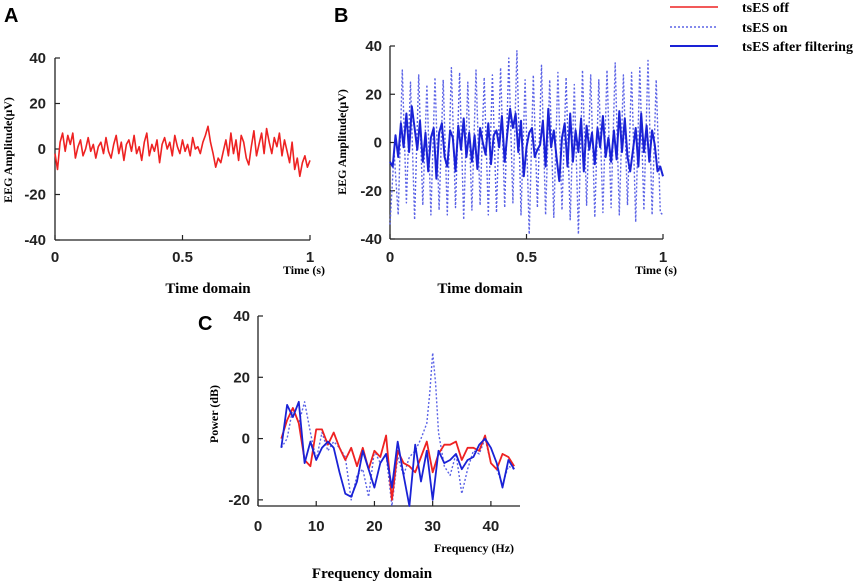 The height and width of the screenshot is (583, 858). I want to click on panel-label-b: B, so click(341, 16).